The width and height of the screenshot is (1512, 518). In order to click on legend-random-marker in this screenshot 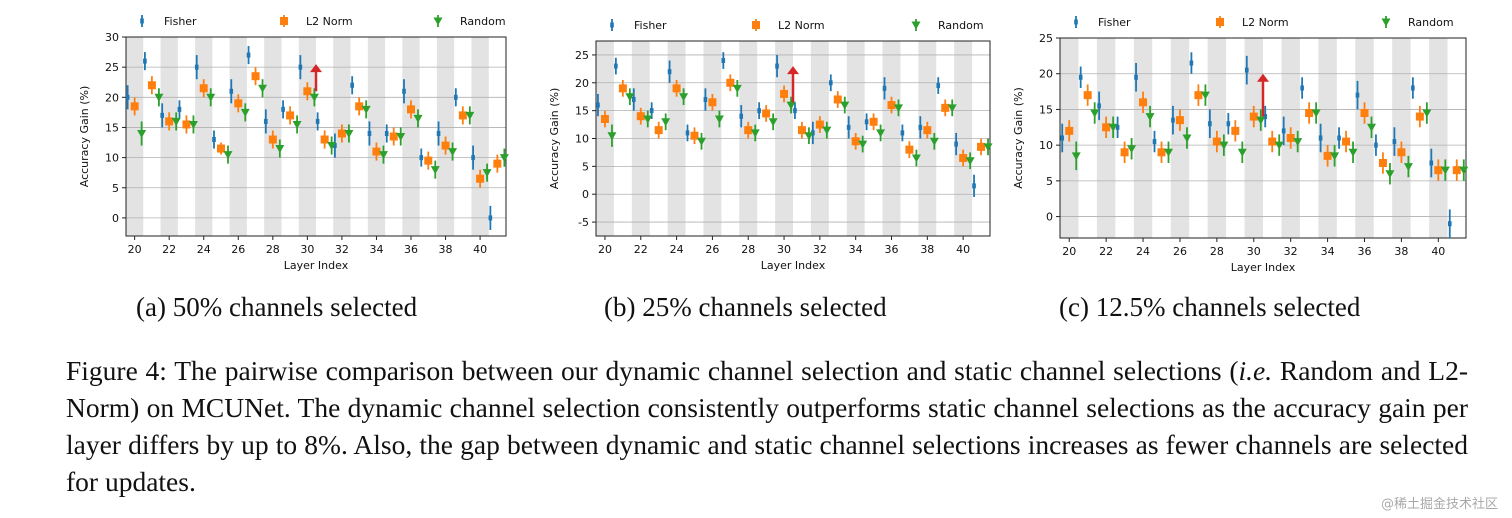, I will do `click(1386, 22)`.